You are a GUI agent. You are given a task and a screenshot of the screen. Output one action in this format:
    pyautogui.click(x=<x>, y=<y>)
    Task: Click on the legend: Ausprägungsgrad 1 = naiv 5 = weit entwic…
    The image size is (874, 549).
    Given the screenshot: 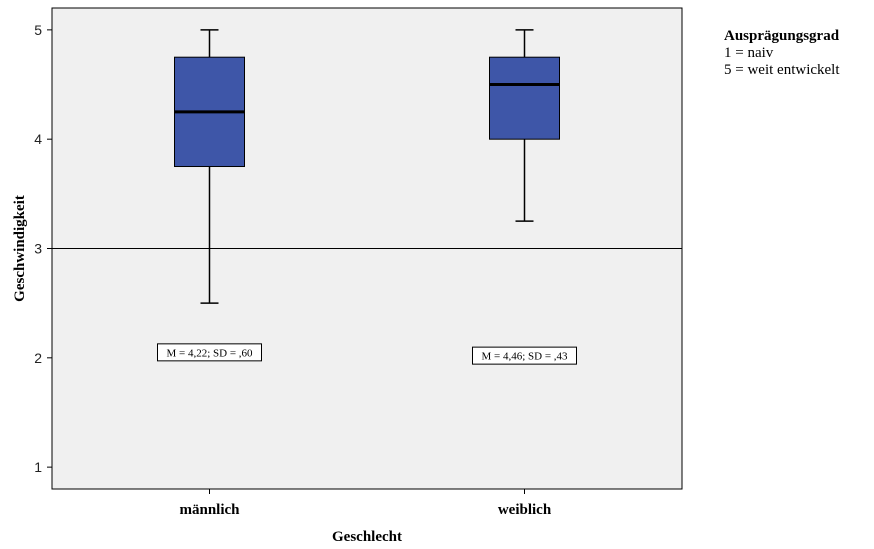 What is the action you would take?
    pyautogui.click(x=782, y=53)
    